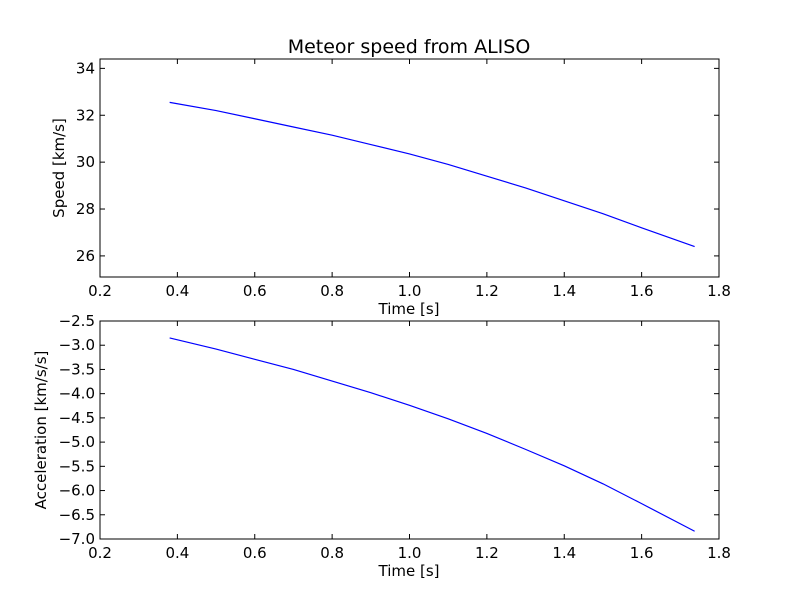 This screenshot has height=600, width=800. What do you see at coordinates (409, 571) in the screenshot?
I see `acceleration-x-axis-label: Time [s]` at bounding box center [409, 571].